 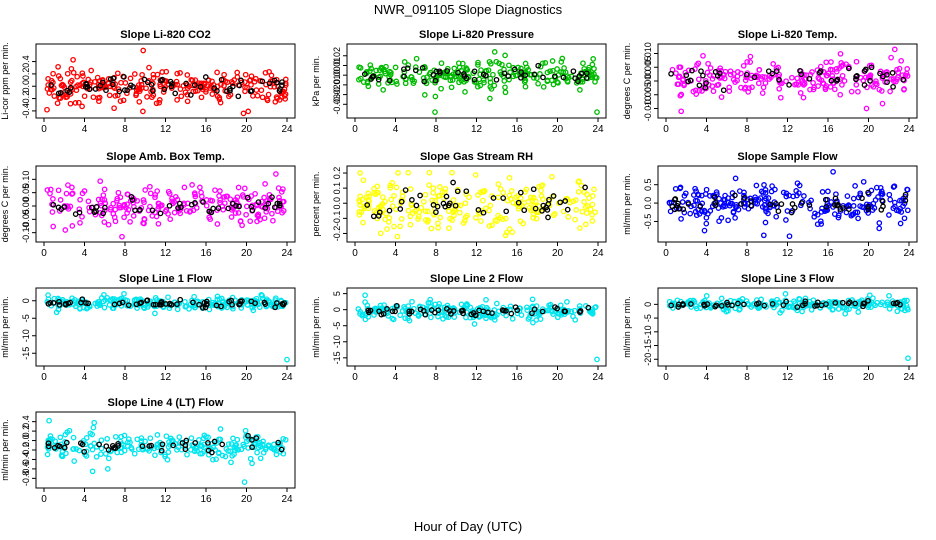 I want to click on y-tick-label: 0.05, so click(x=26, y=193).